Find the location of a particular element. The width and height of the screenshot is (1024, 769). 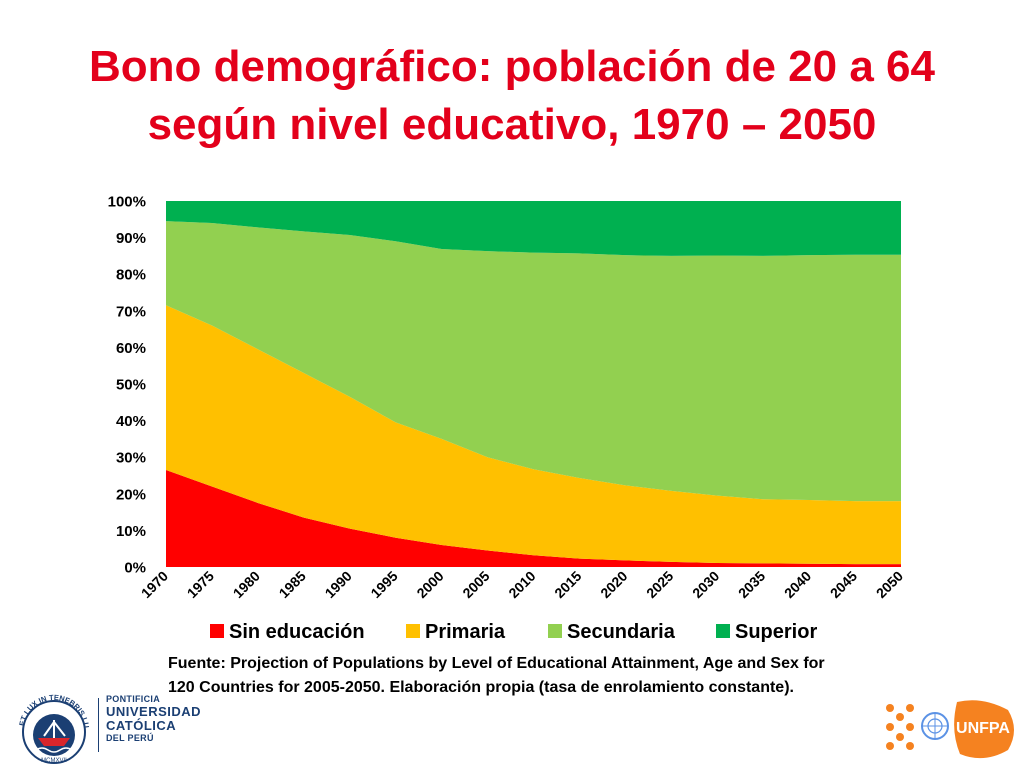

y-axis: 0% 10% 20% 30% 40% 50% 60% 70% 80% 90% 100% is located at coordinates (127, 385).